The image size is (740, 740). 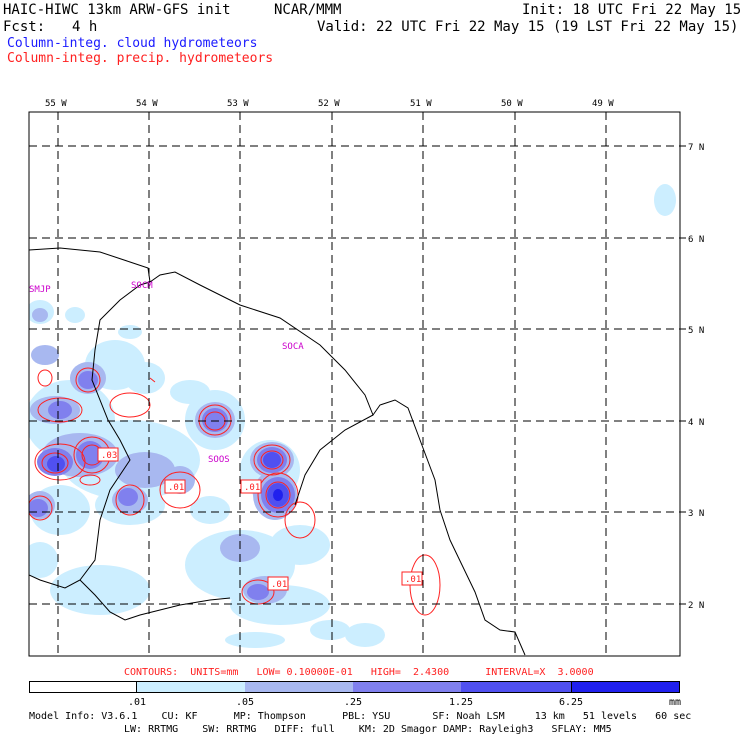 I want to click on lat-label-4n: 4 N, so click(x=696, y=423).